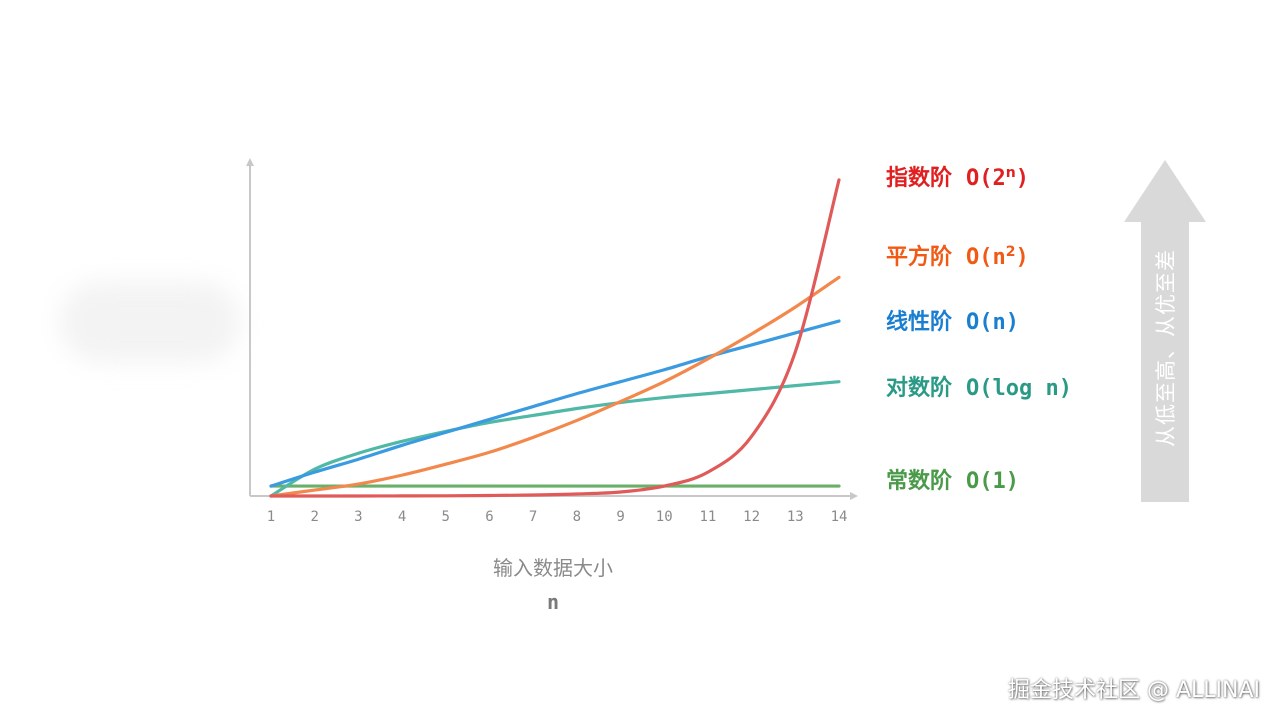 The height and width of the screenshot is (720, 1280). I want to click on series-label-logarithmic: 对数阶 O(log n), so click(979, 389).